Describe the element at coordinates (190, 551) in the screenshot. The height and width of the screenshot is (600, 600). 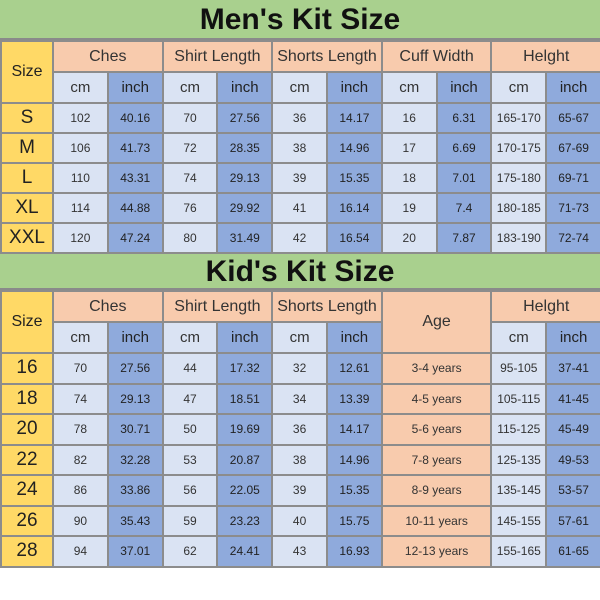
I see `cm-value-cell: 62` at that location.